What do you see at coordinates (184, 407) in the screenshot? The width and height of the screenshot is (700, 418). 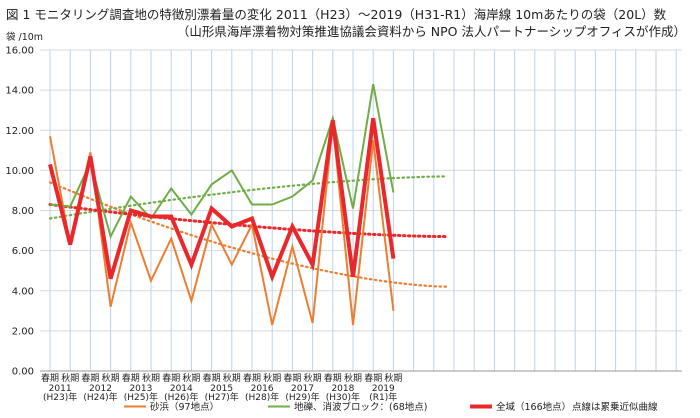 I see `legend-label: 砂浜（97地点）` at bounding box center [184, 407].